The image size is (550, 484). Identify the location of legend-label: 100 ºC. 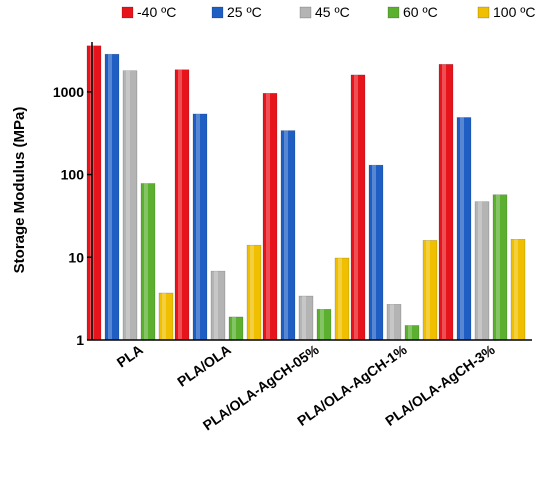
(514, 12).